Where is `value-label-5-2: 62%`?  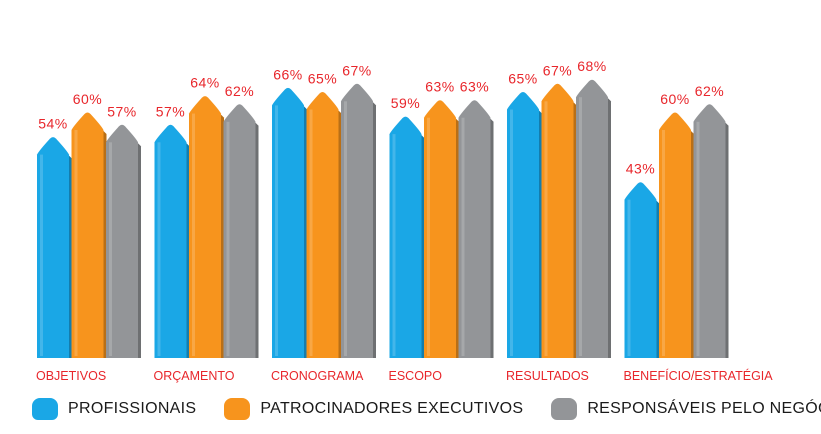 value-label-5-2: 62% is located at coordinates (710, 91).